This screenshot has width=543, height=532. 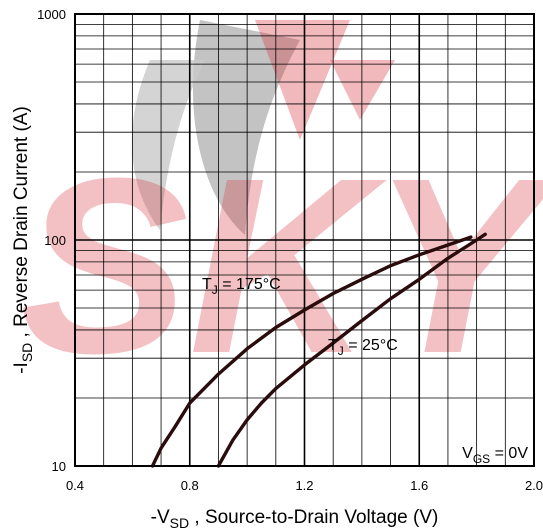 I want to click on y-axis-title: -ISD , Reverse Drain Current (A), so click(x=23, y=240).